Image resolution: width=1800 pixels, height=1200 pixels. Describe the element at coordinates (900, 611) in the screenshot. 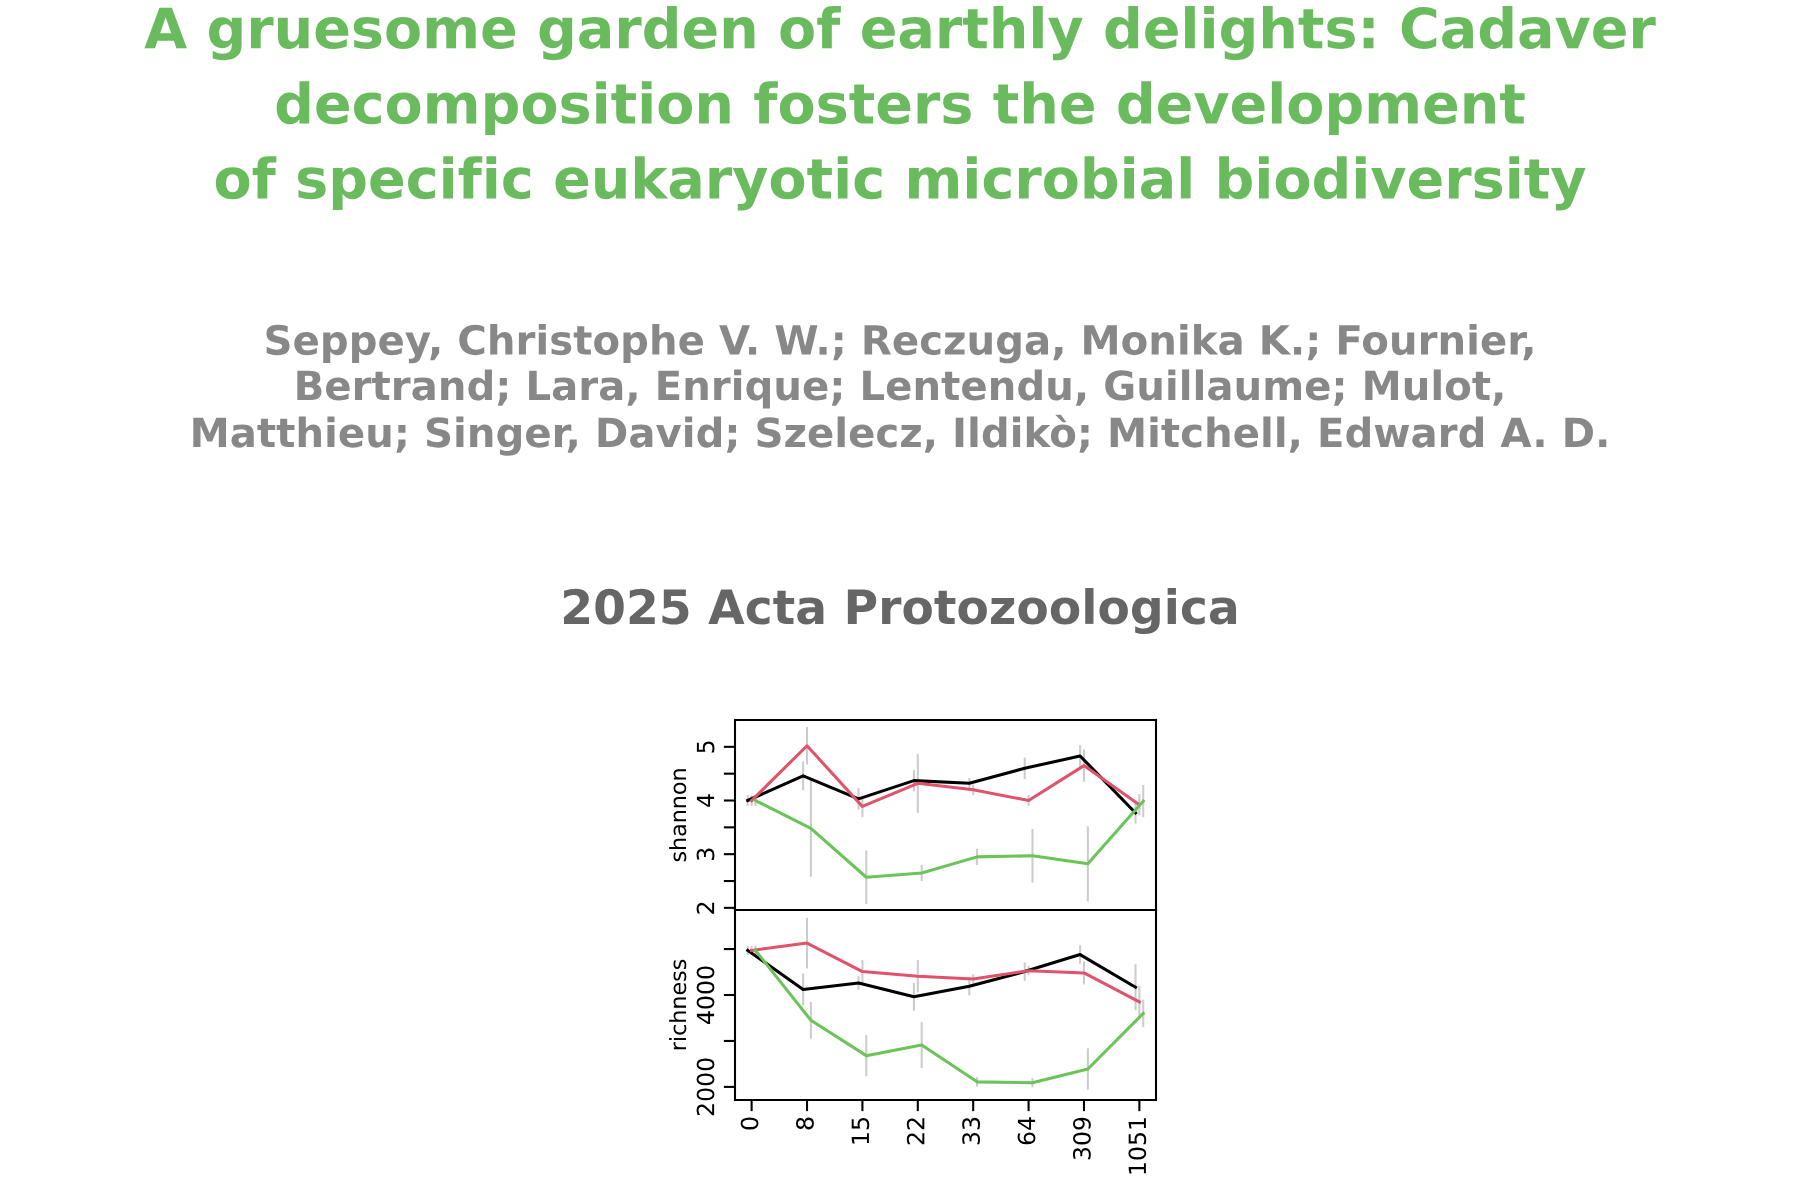

I see `text: 2025 Acta Protozoologica` at that location.